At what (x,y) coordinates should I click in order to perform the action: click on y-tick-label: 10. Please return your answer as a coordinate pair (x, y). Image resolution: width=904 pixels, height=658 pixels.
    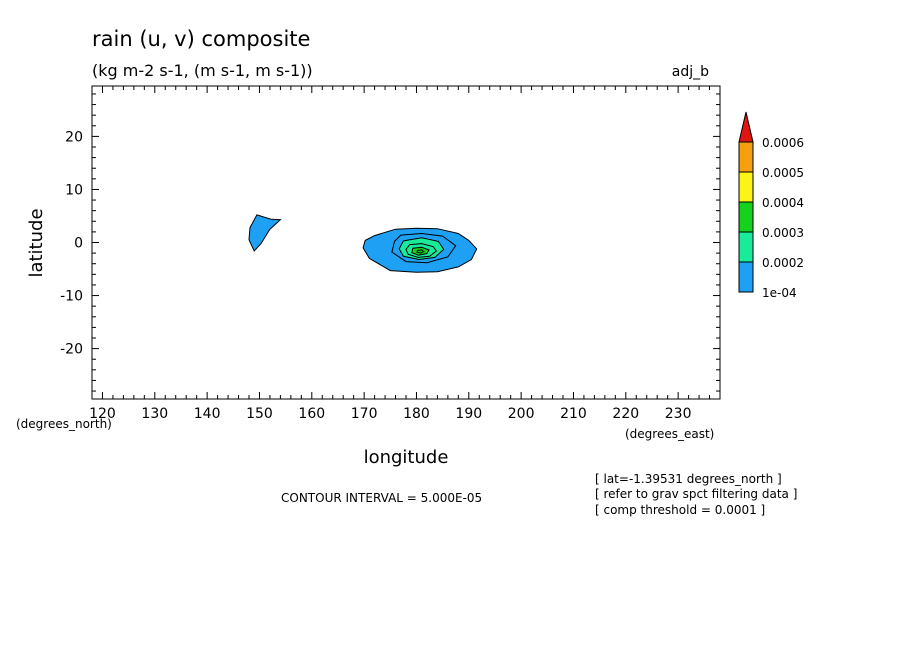
    Looking at the image, I should click on (74, 190).